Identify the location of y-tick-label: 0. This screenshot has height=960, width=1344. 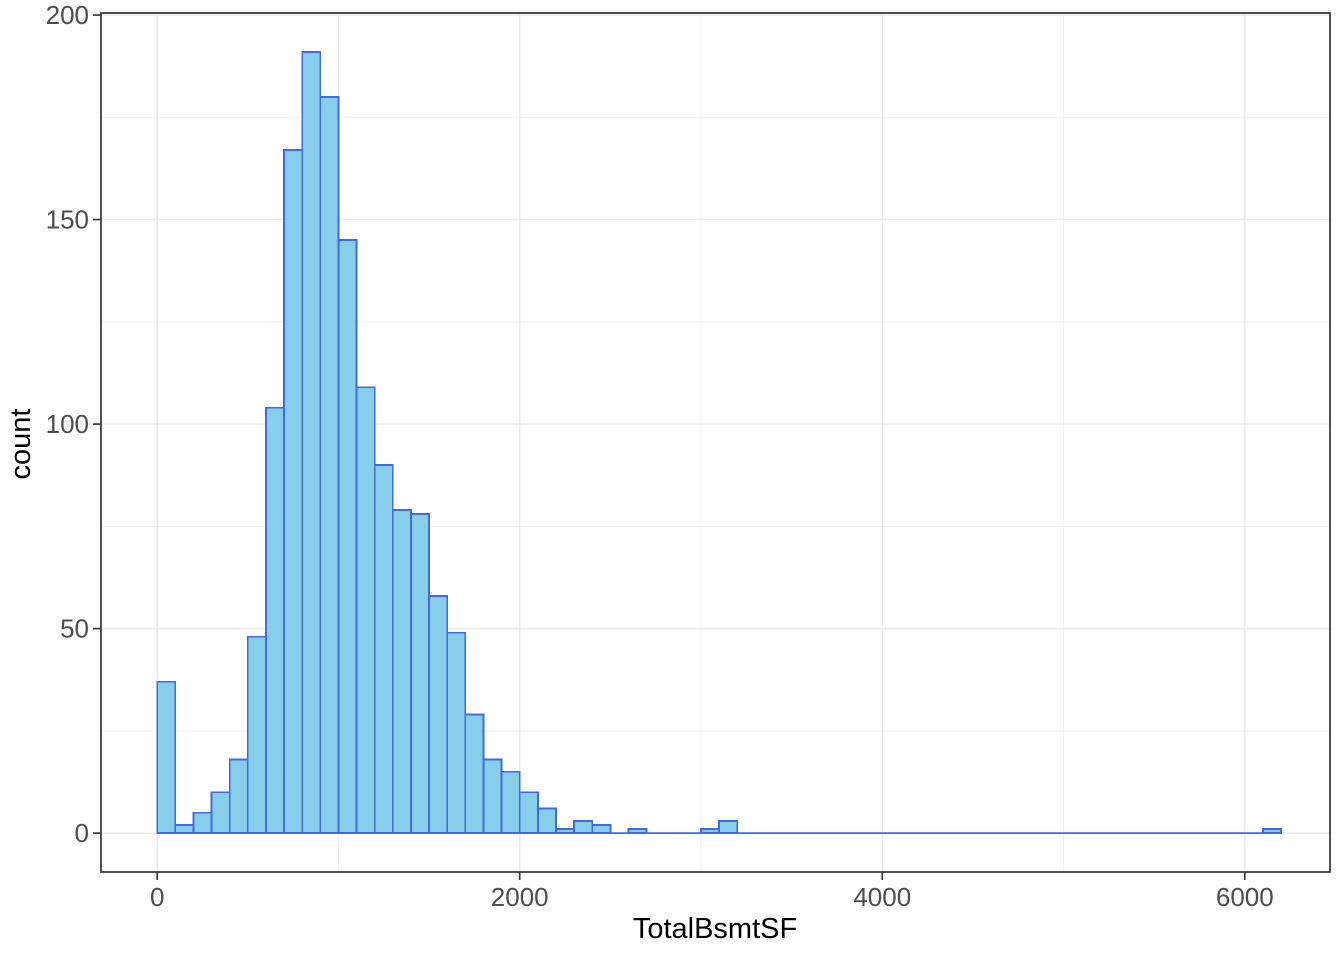
(82, 833).